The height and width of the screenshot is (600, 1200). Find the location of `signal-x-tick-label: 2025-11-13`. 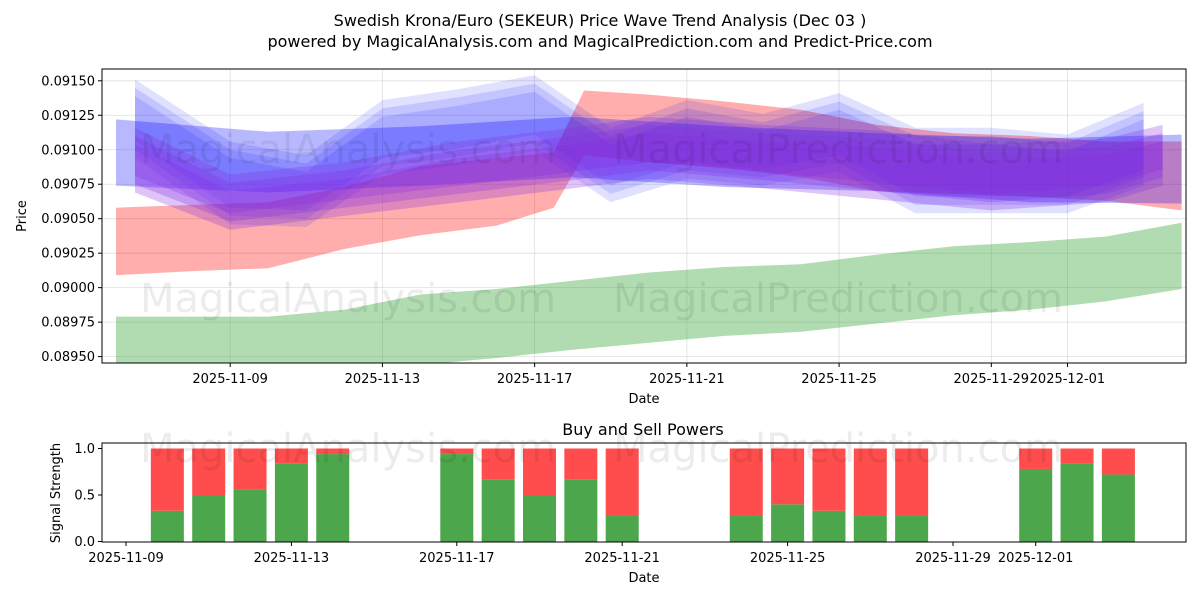

signal-x-tick-label: 2025-11-13 is located at coordinates (292, 558).